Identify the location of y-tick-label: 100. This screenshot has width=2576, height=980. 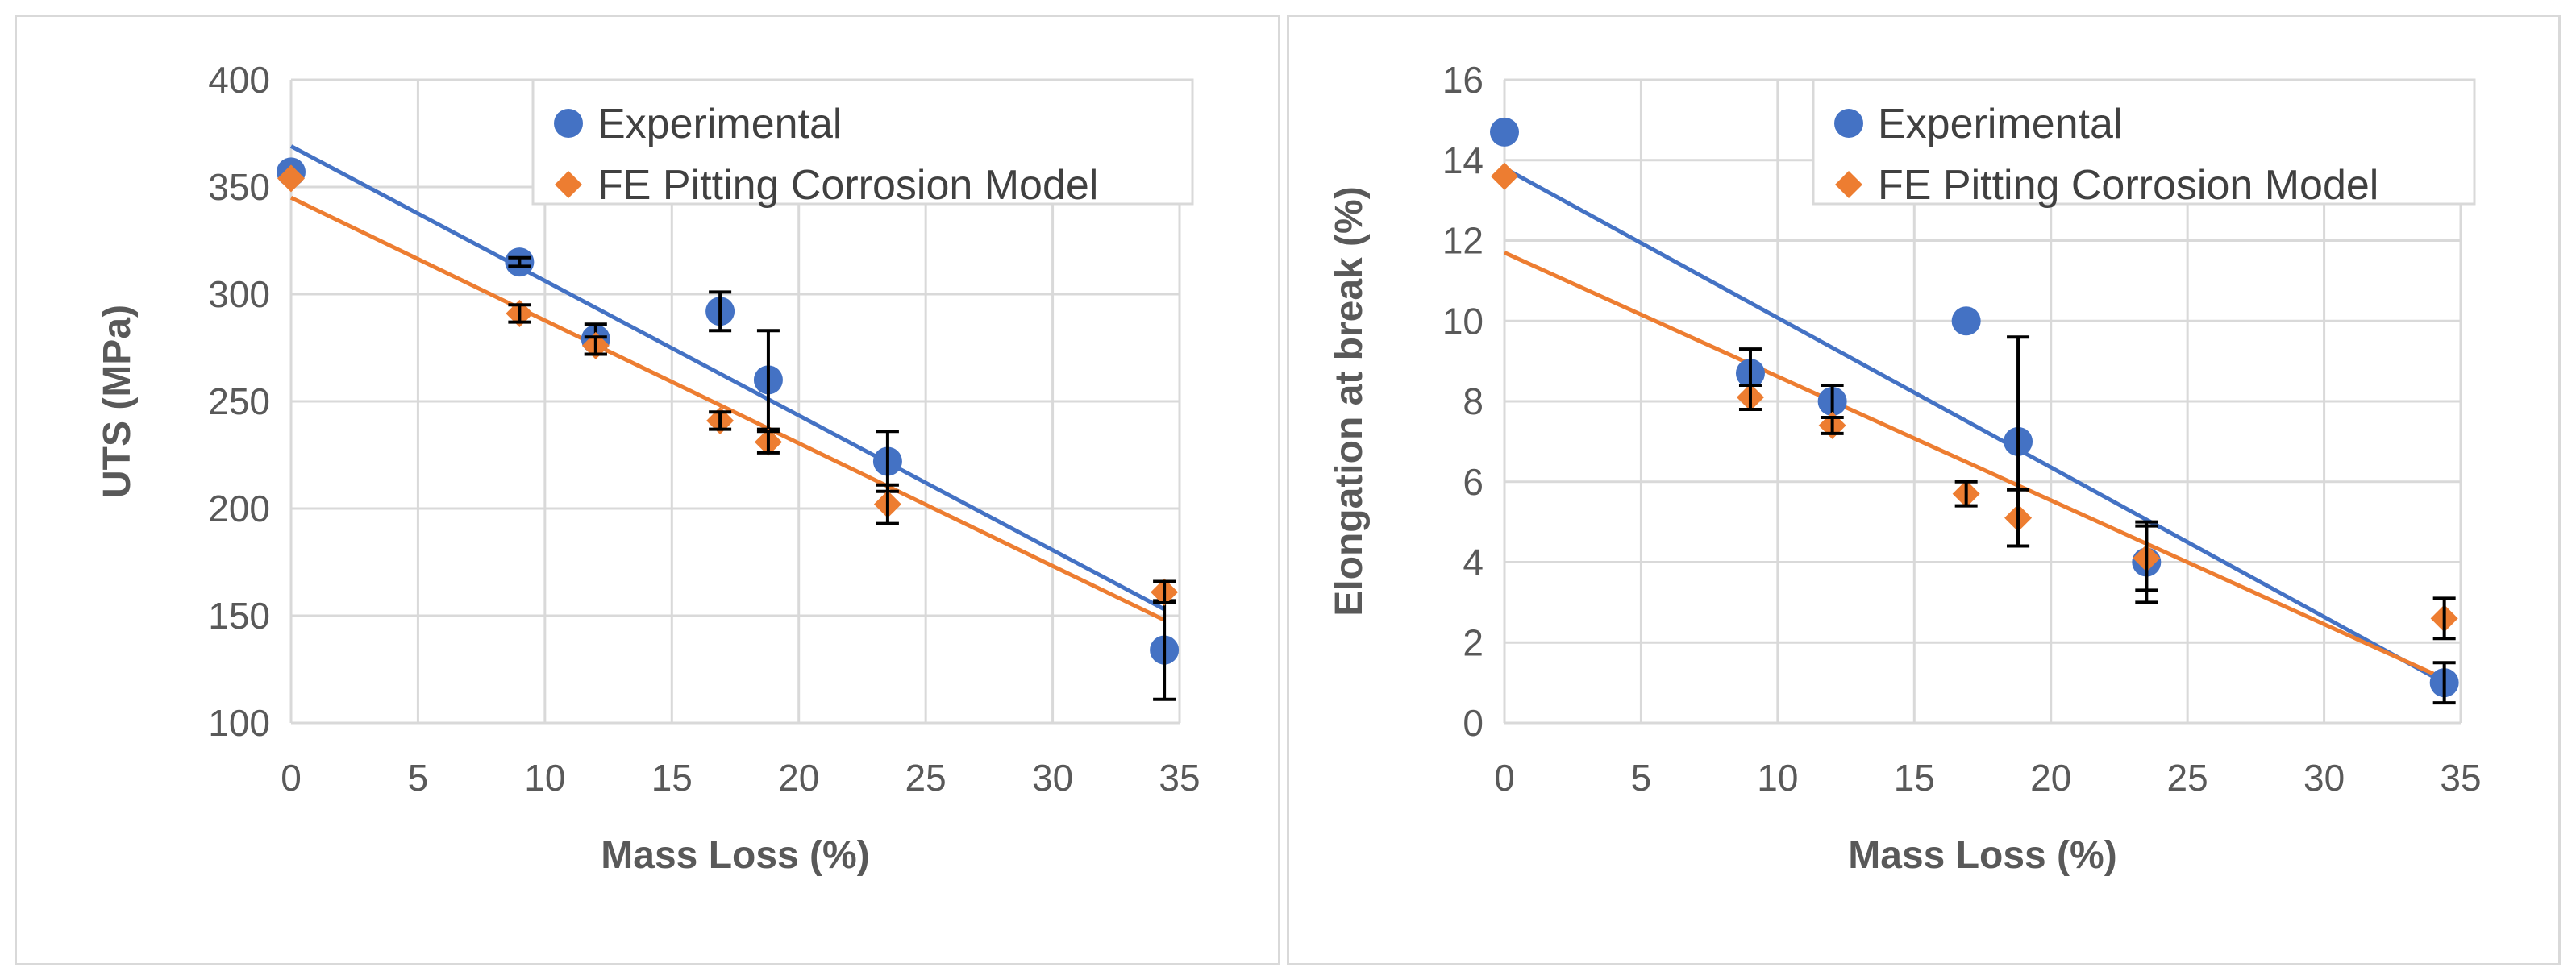
(239, 723).